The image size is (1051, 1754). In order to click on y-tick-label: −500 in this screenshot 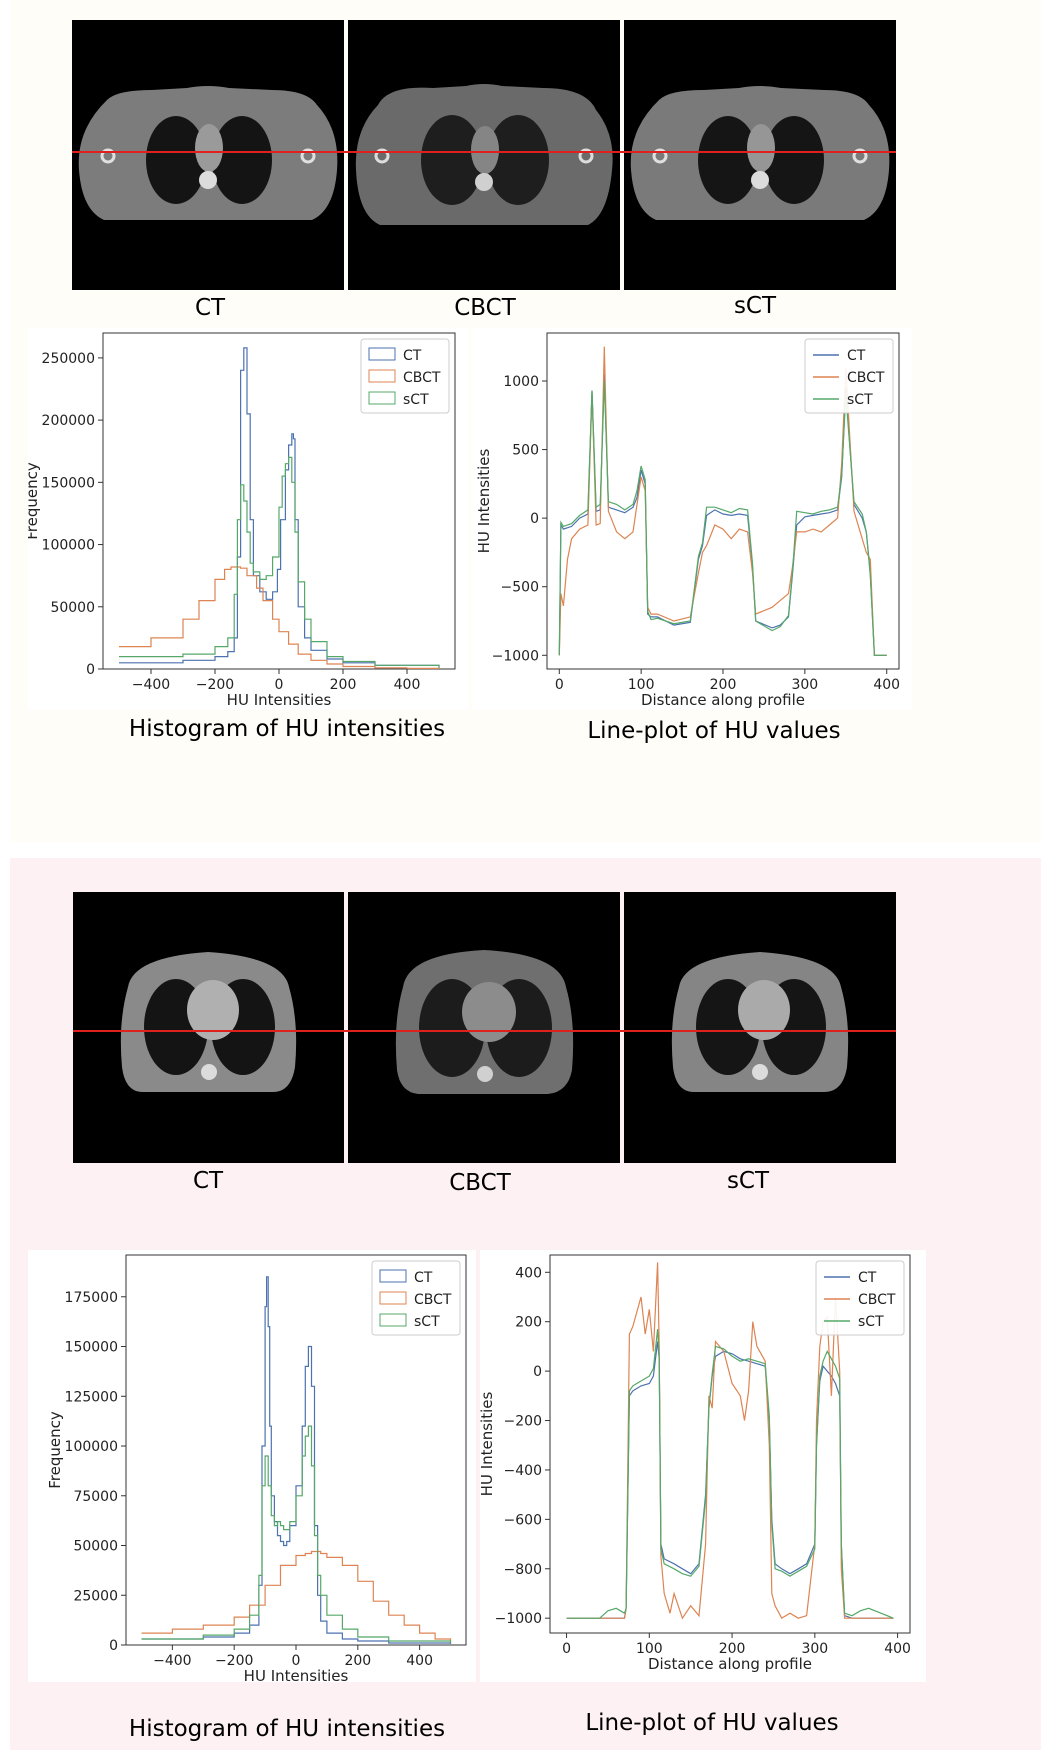, I will do `click(520, 588)`.